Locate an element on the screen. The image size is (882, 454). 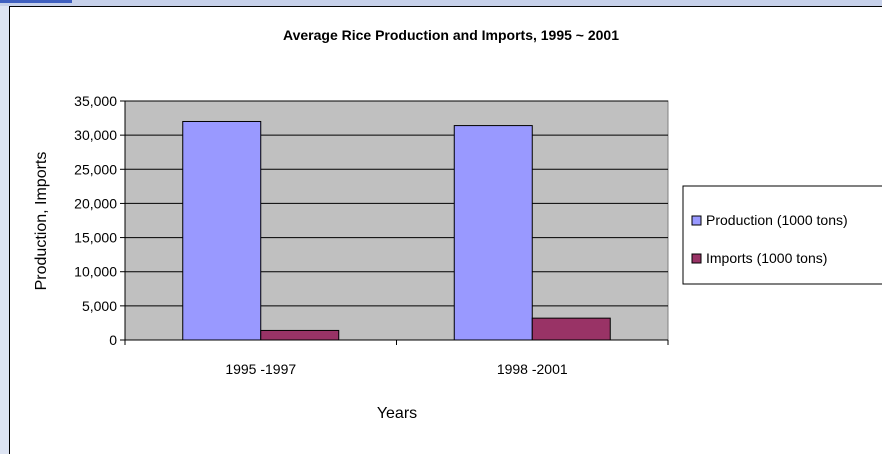
legend-swatch-production is located at coordinates (696, 220).